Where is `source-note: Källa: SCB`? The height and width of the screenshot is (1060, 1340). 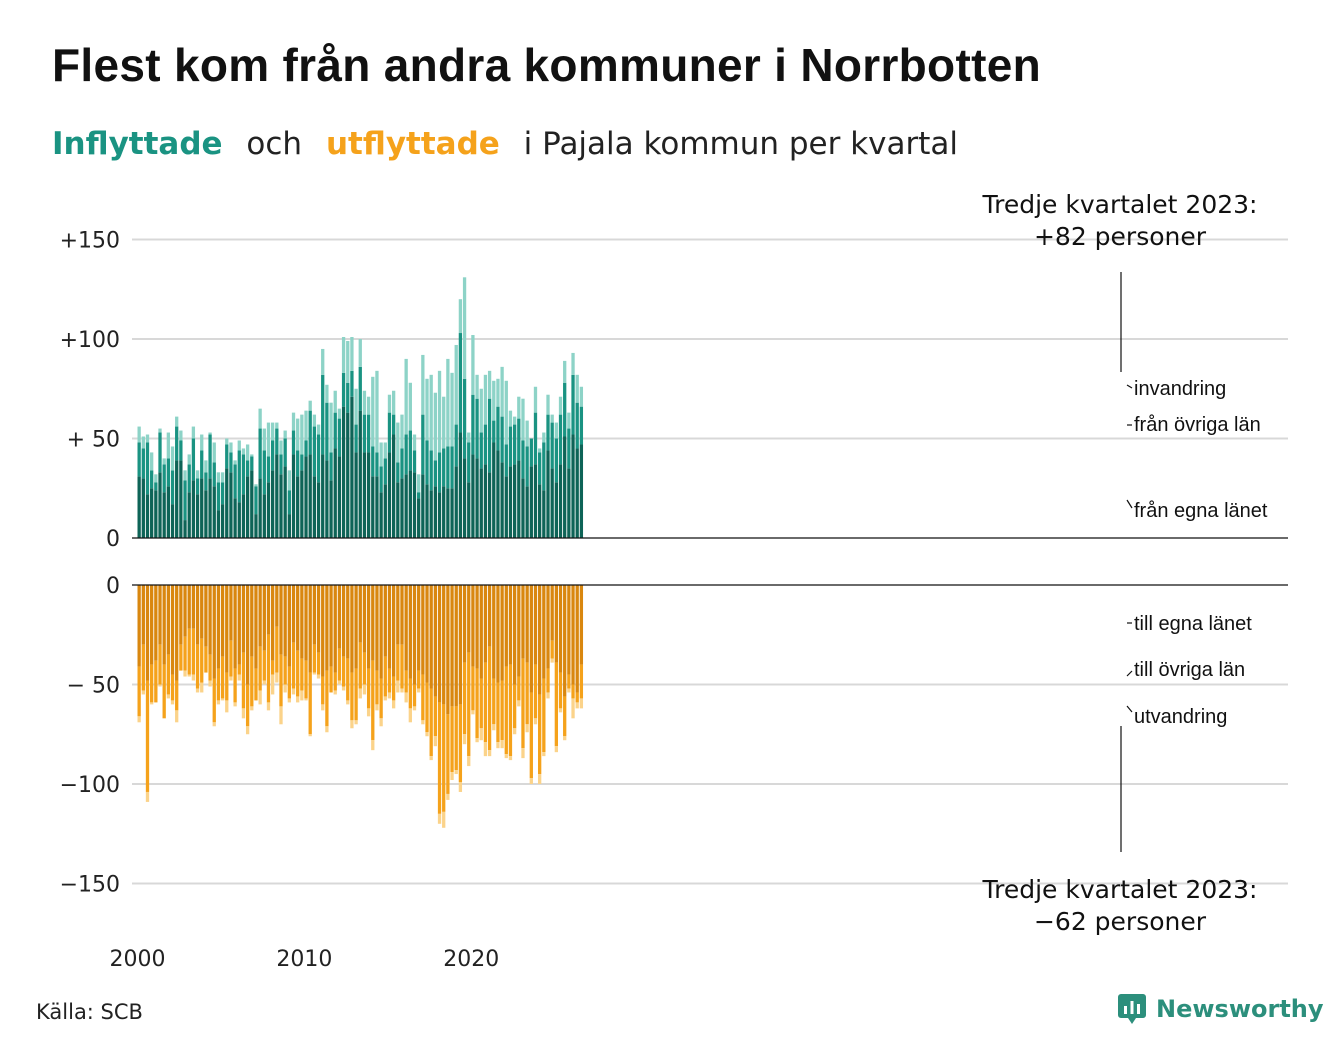 source-note: Källa: SCB is located at coordinates (89, 1012).